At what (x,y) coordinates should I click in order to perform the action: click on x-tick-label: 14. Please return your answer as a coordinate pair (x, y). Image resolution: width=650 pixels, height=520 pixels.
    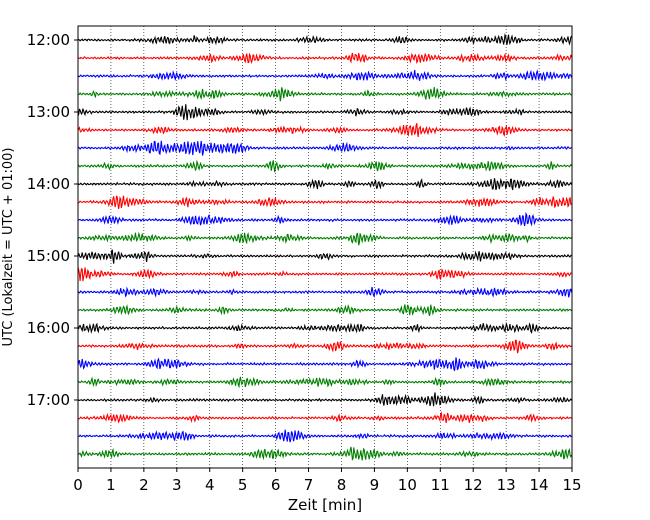
    Looking at the image, I should click on (539, 485).